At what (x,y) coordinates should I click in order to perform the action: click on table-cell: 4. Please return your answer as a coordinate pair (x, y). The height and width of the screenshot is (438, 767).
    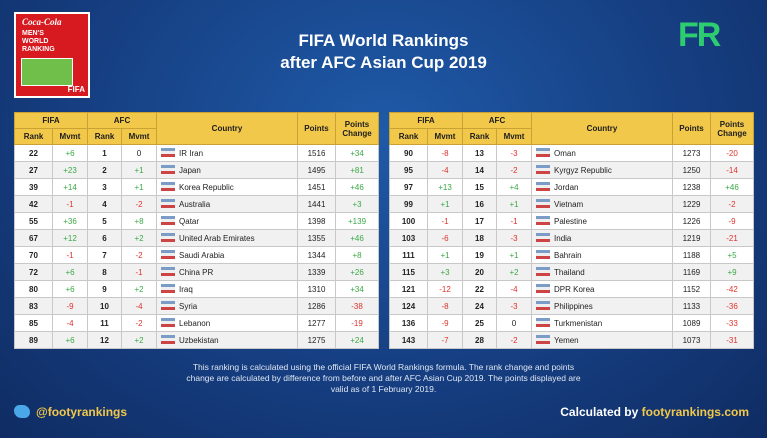
    Looking at the image, I should click on (104, 204).